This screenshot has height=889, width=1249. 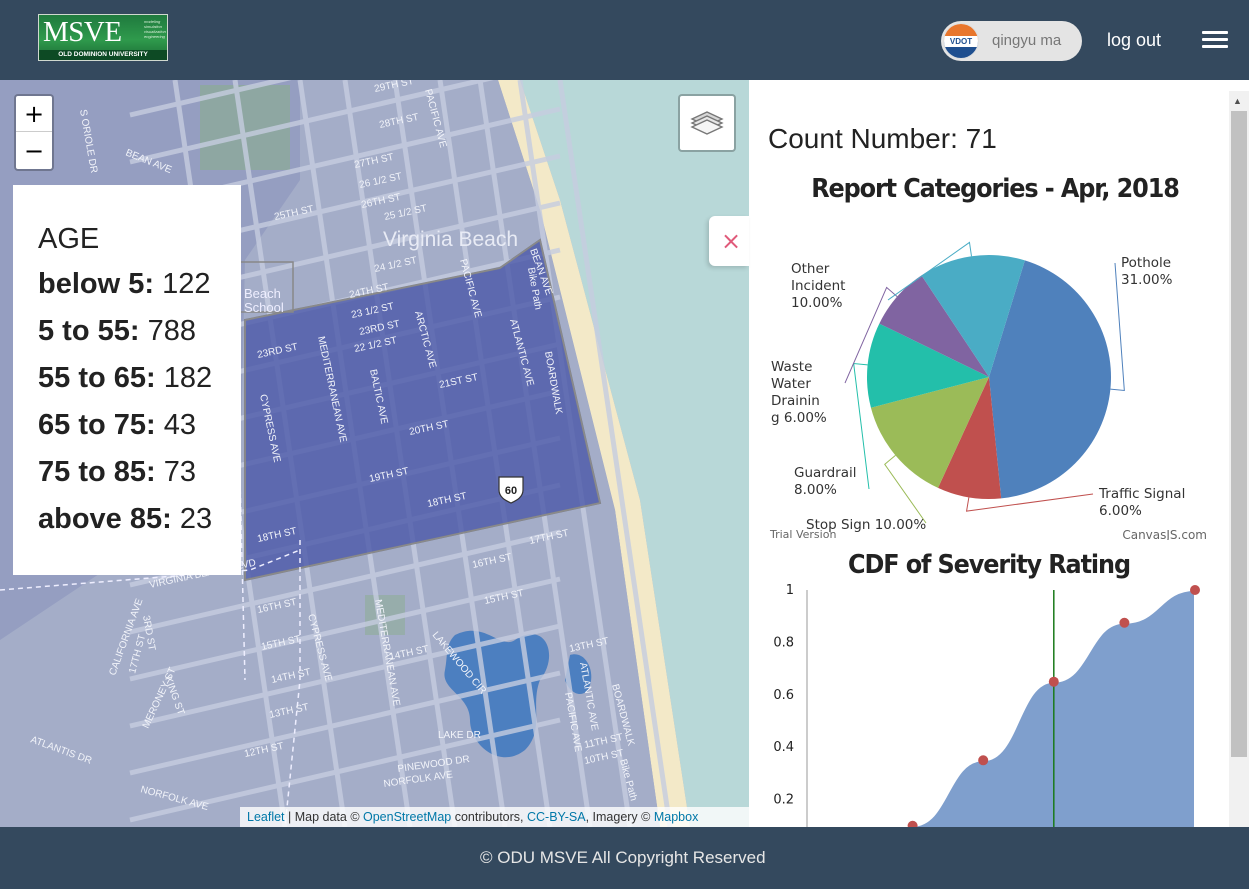 What do you see at coordinates (459, 735) in the screenshot?
I see `street-label: LAKE DR` at bounding box center [459, 735].